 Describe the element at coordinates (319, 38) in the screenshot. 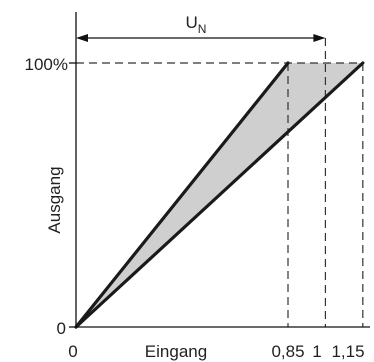

I see `span-arrowhead-right` at that location.